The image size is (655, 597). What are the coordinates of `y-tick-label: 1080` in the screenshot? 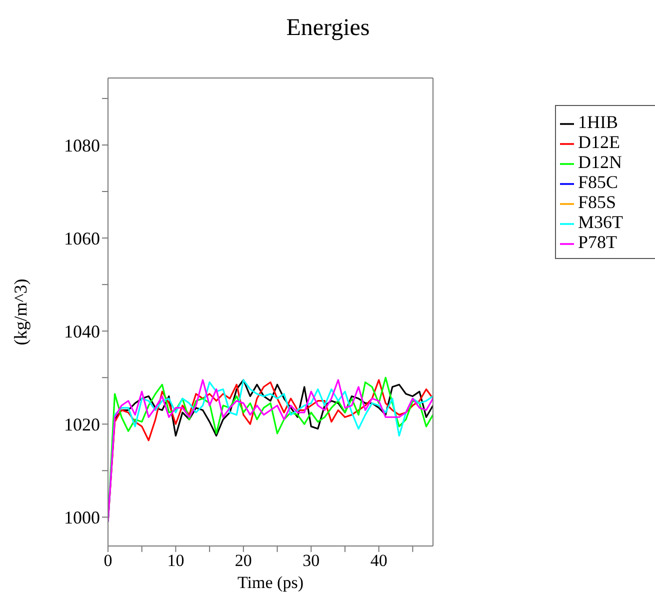 It's located at (82, 145).